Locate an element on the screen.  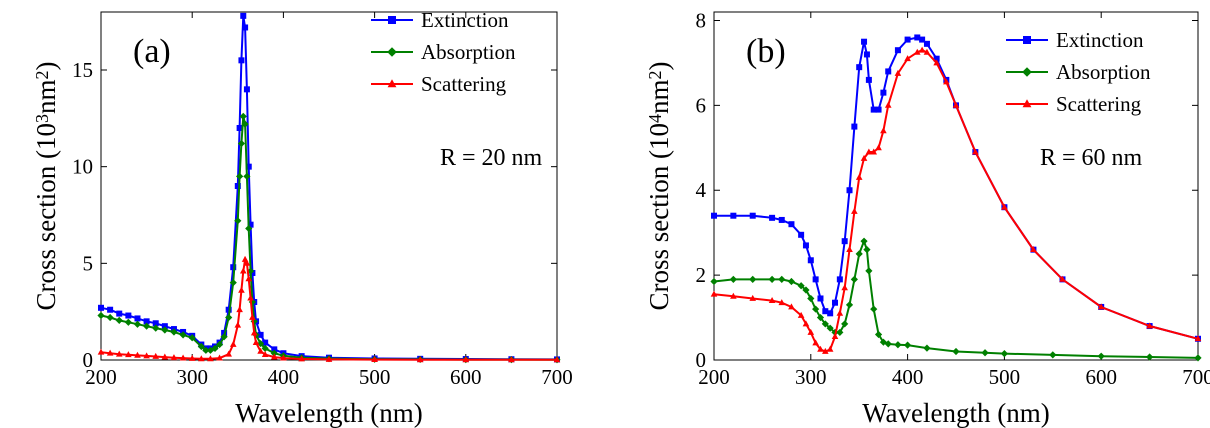
y-axis-label-part: ) is located at coordinates (46, 66).